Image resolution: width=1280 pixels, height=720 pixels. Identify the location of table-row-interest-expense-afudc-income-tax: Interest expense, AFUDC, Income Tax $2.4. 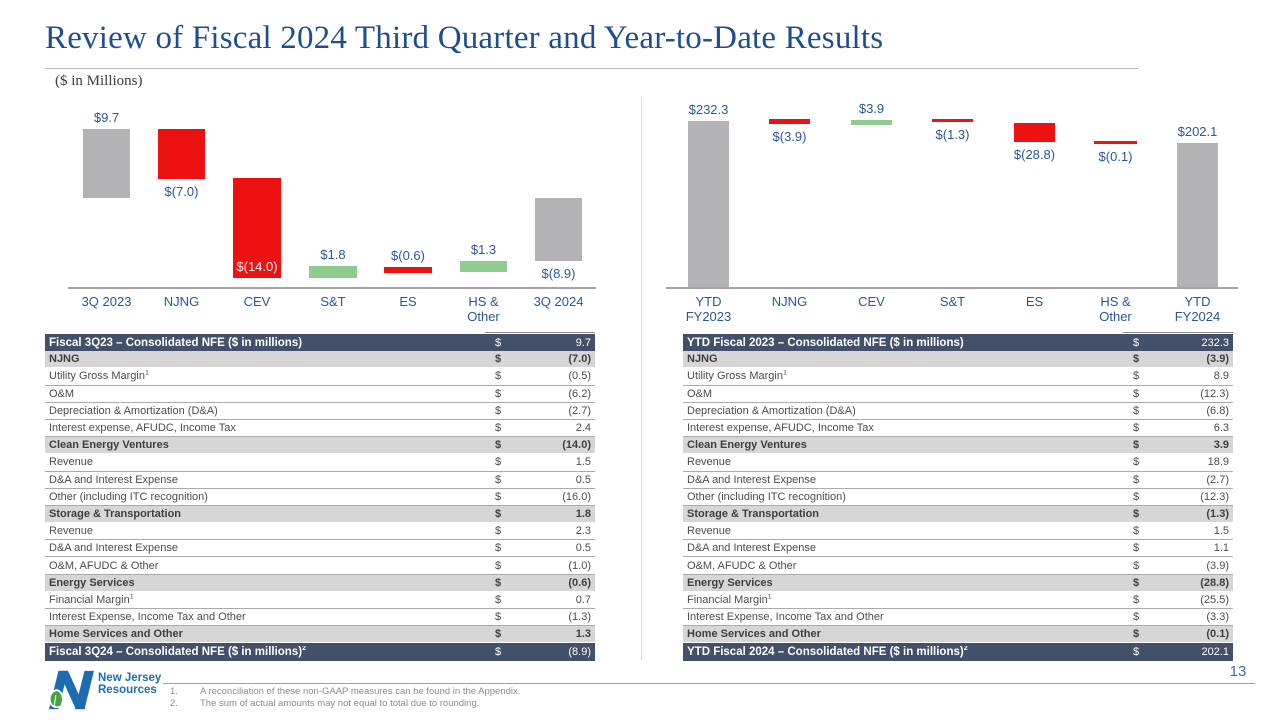
(320, 428).